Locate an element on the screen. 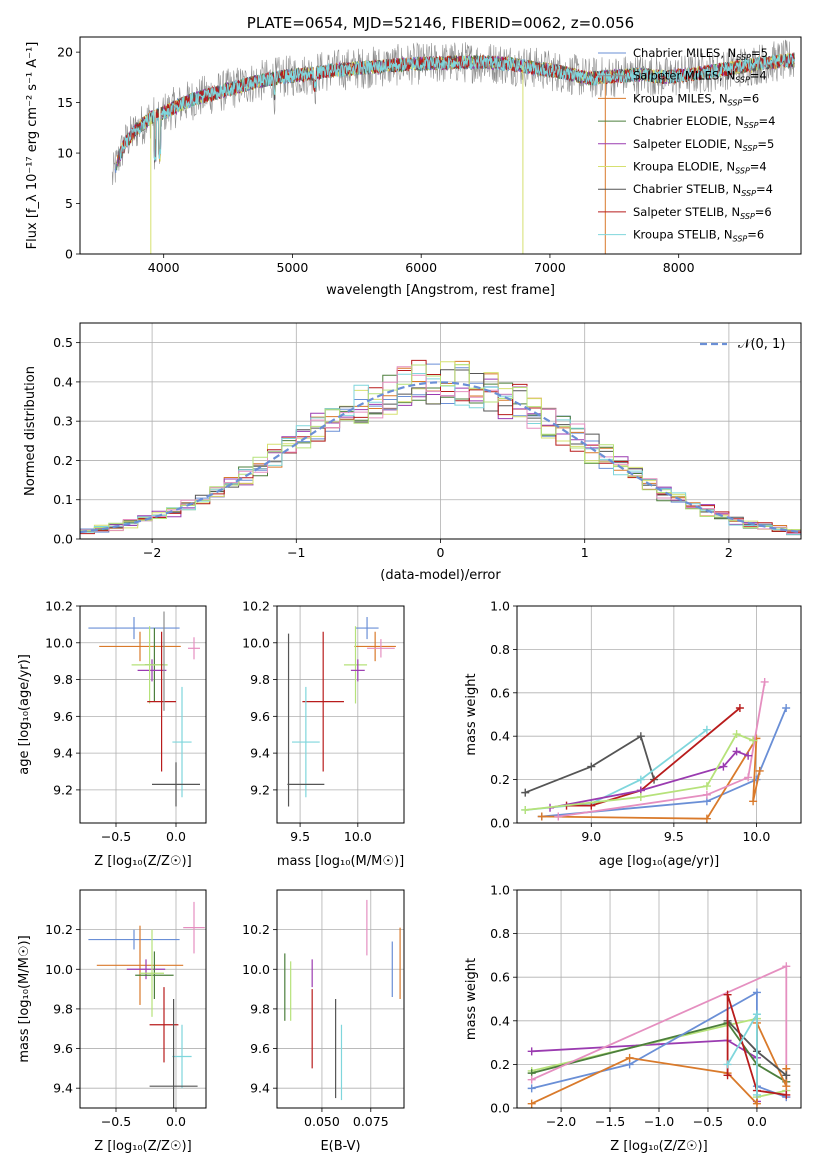 The width and height of the screenshot is (819, 1170). x-tick-label: −1.0 is located at coordinates (659, 1121).